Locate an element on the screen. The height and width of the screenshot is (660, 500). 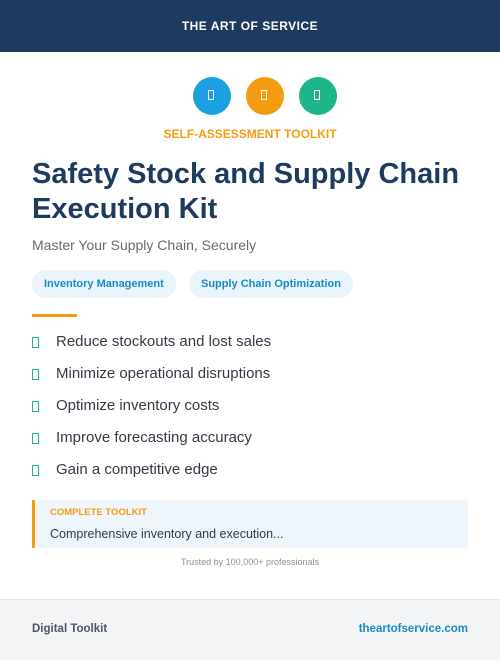
accent-rule is located at coordinates (54, 315).